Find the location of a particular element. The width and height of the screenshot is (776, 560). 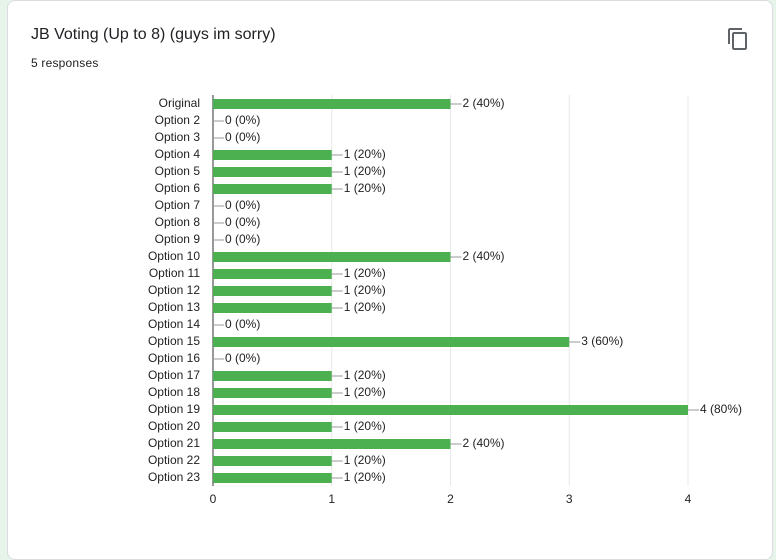

y-tick-label: Option 22 is located at coordinates (174, 460).